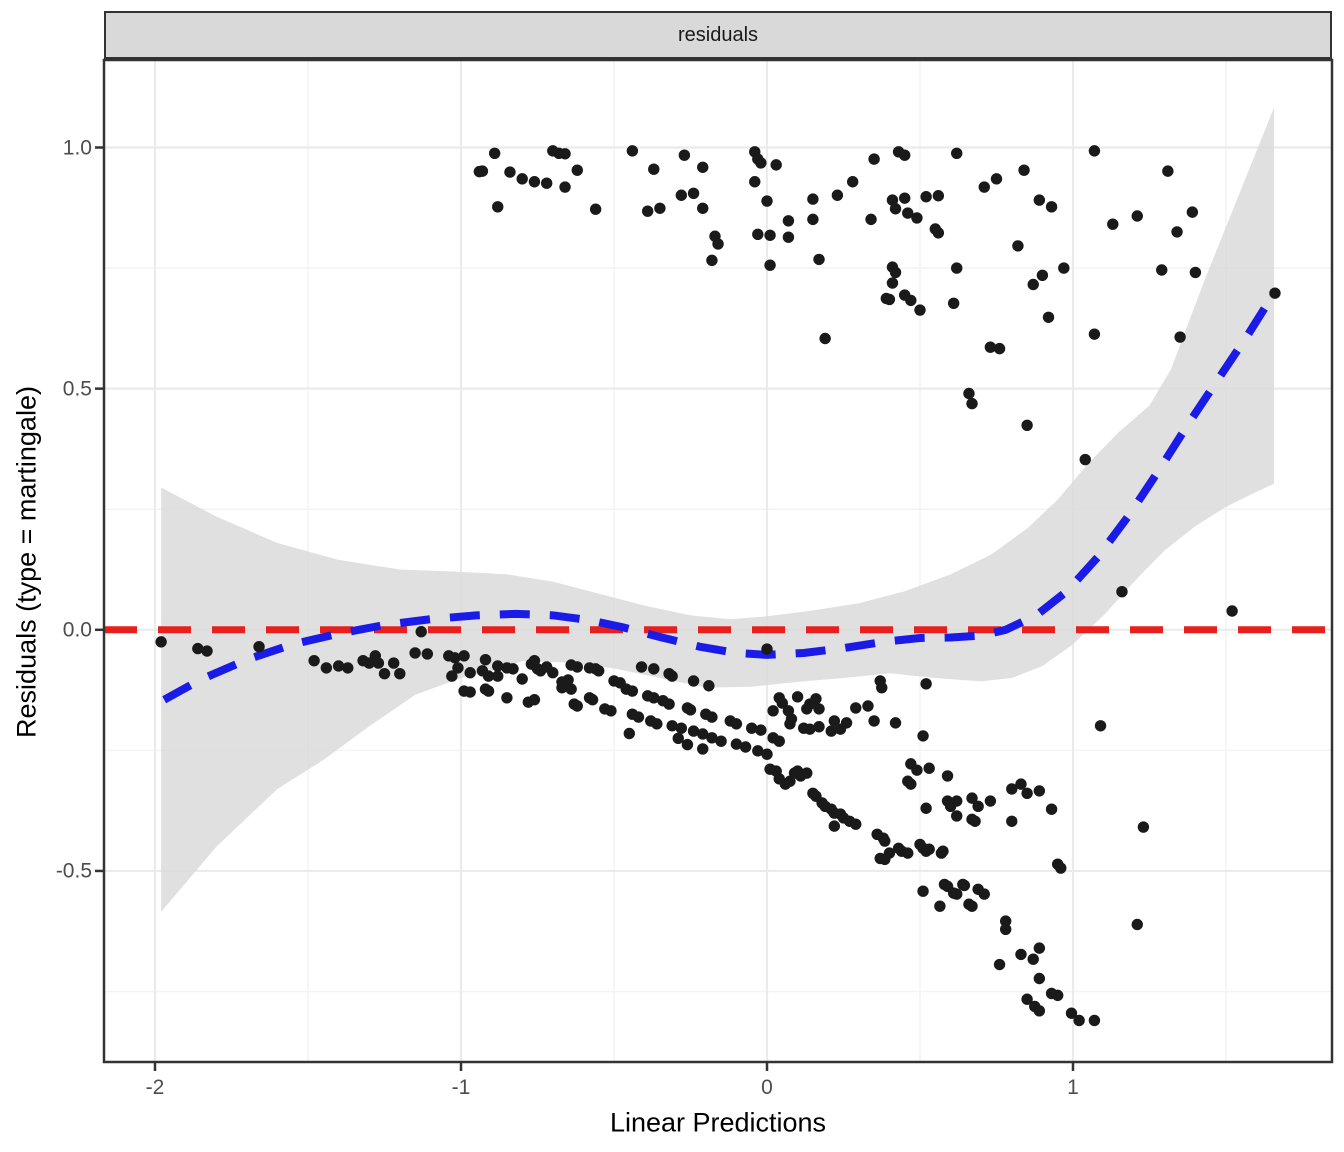  I want to click on x-tick-label: 1, so click(1073, 1087).